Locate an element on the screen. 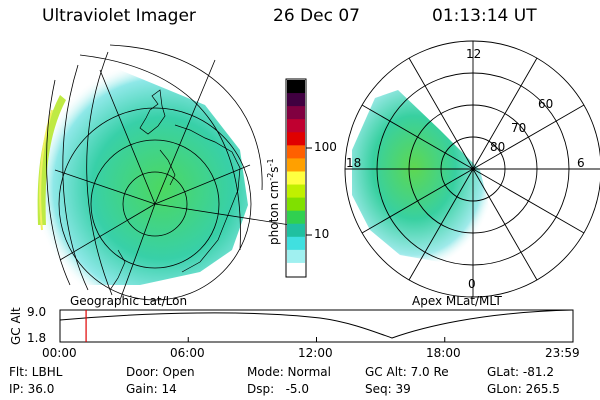 This screenshot has height=400, width=600. timeline-xtick-4: 23:59 is located at coordinates (562, 353).